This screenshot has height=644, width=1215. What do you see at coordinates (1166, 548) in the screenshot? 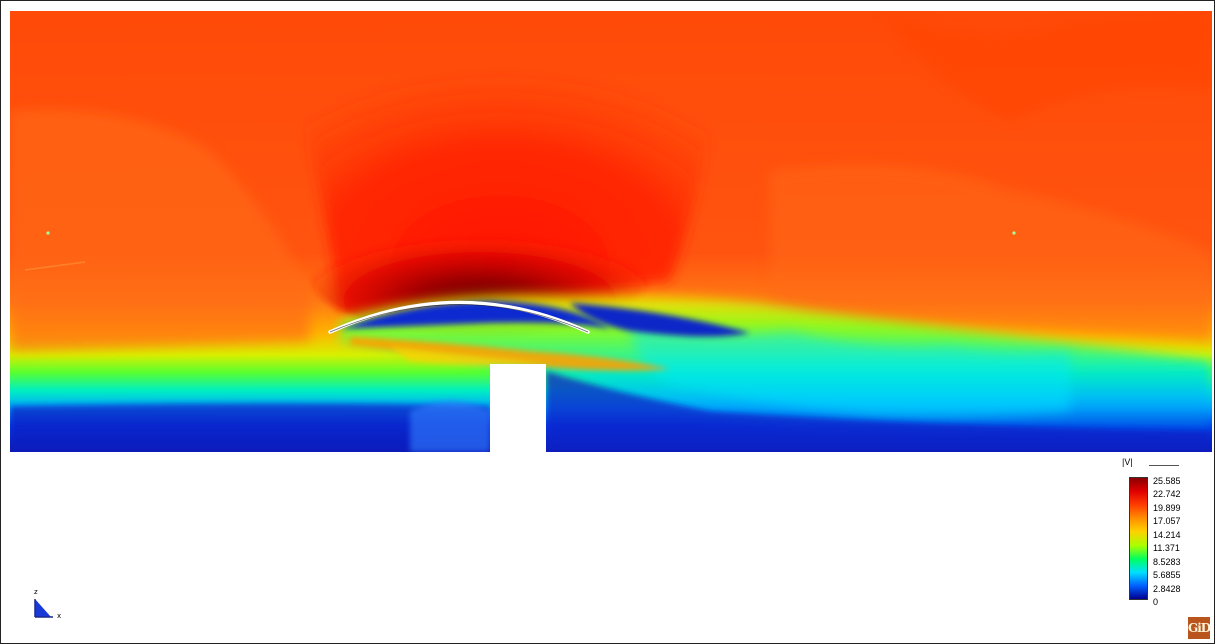
I see `legend-label: 11.371` at bounding box center [1166, 548].